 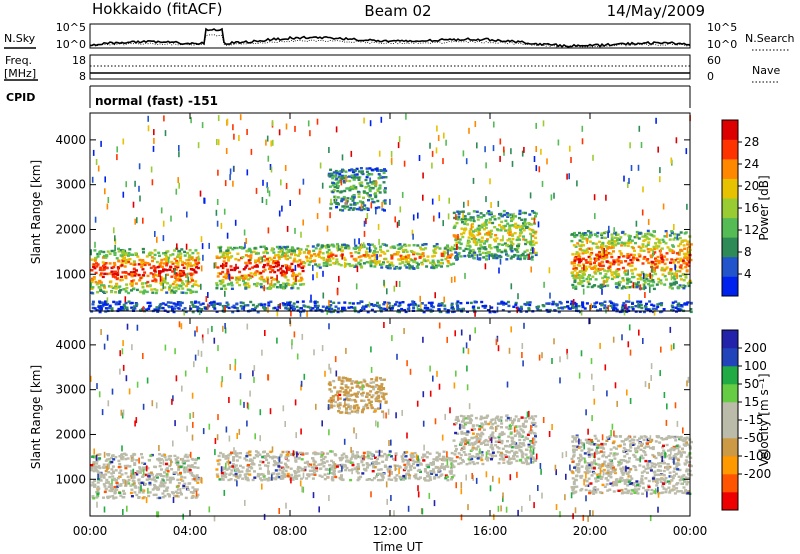 What do you see at coordinates (710, 76) in the screenshot?
I see `nave-right-tick-bottom: 0` at bounding box center [710, 76].